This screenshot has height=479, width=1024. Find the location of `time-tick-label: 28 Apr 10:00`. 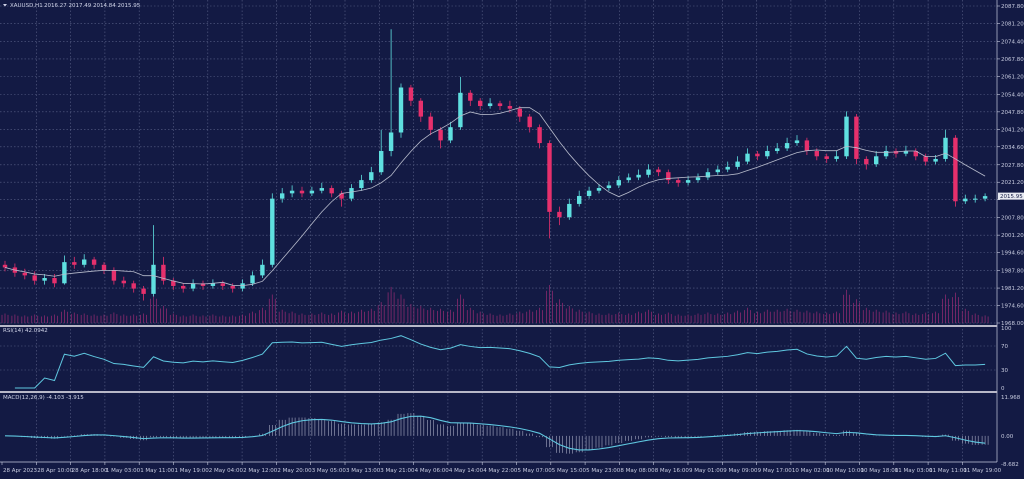

time-tick-label: 28 Apr 10:00 is located at coordinates (55, 471).